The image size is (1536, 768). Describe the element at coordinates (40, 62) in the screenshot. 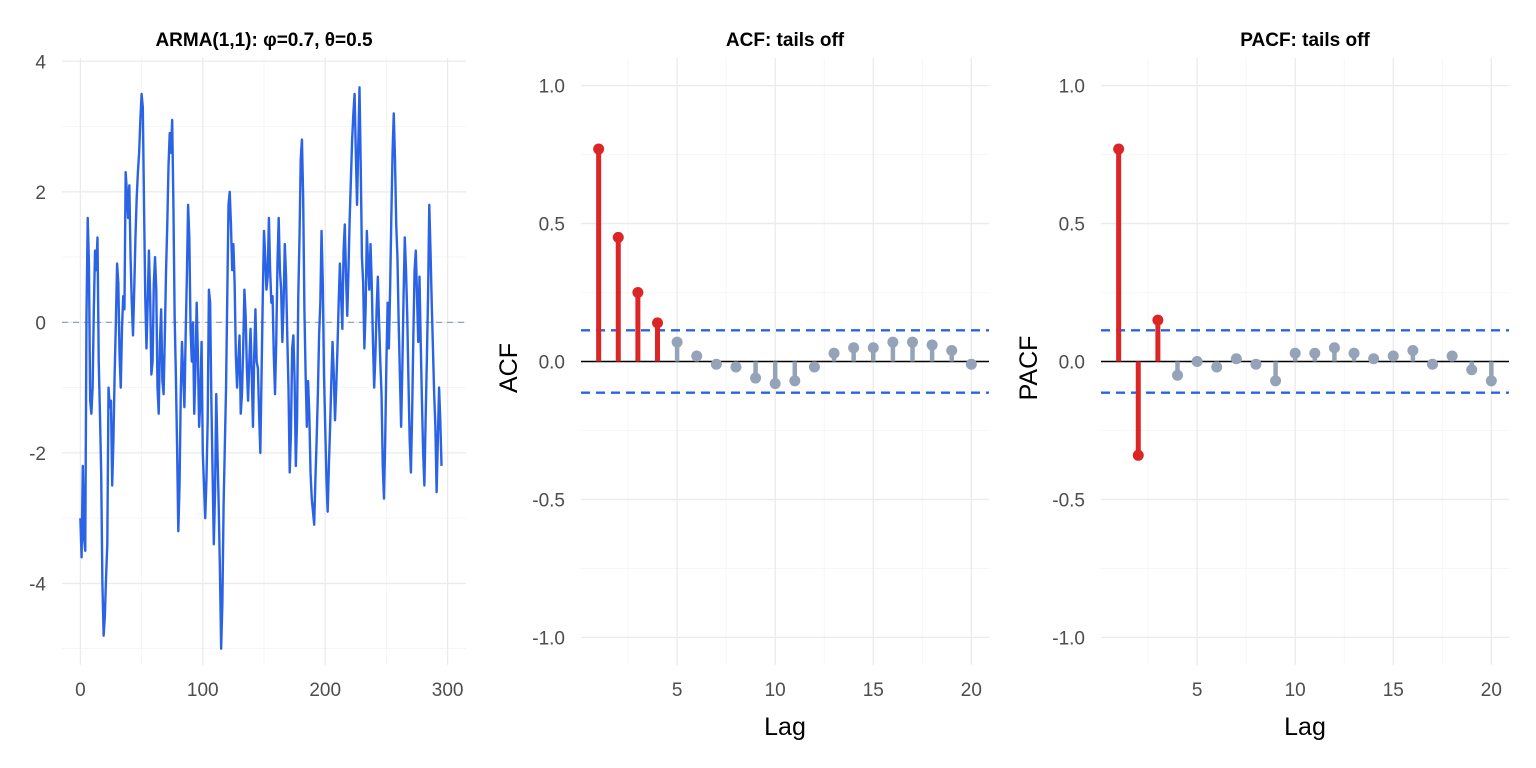

I see `y-tick-label: 4` at that location.